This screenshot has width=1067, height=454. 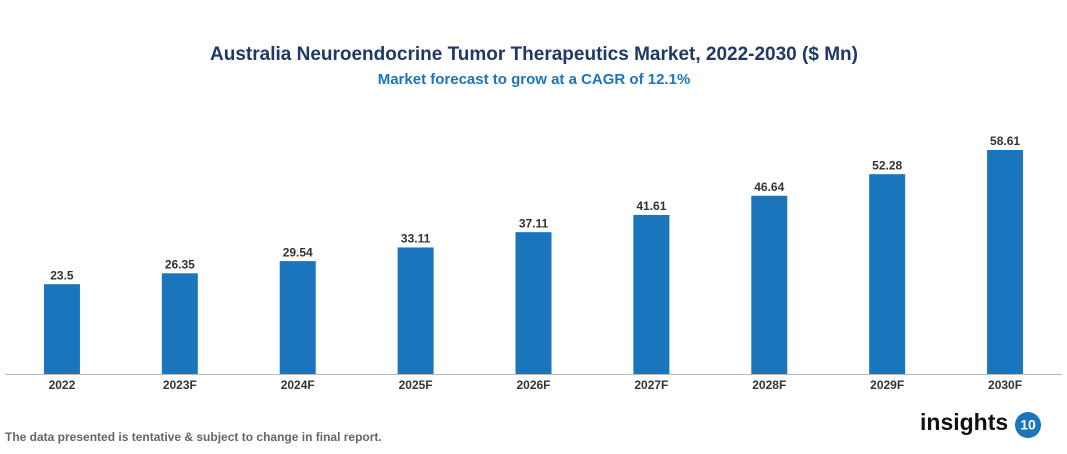 What do you see at coordinates (651, 206) in the screenshot?
I see `value-label: 41.61` at bounding box center [651, 206].